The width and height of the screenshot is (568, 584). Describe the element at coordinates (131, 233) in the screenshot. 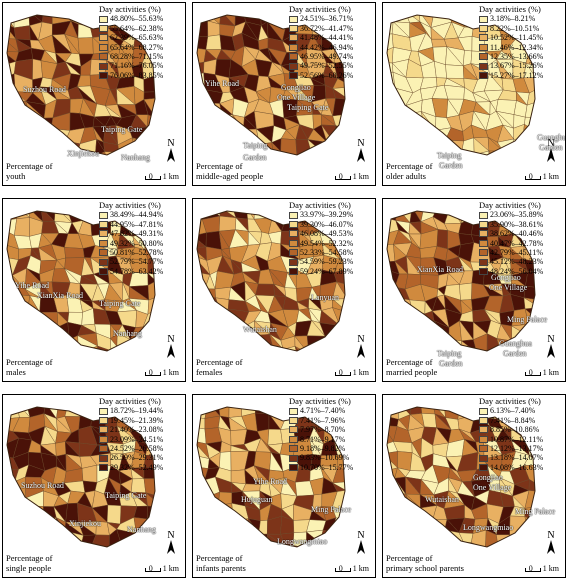

I see `legend-entry: 47.82%–49.31%` at that location.